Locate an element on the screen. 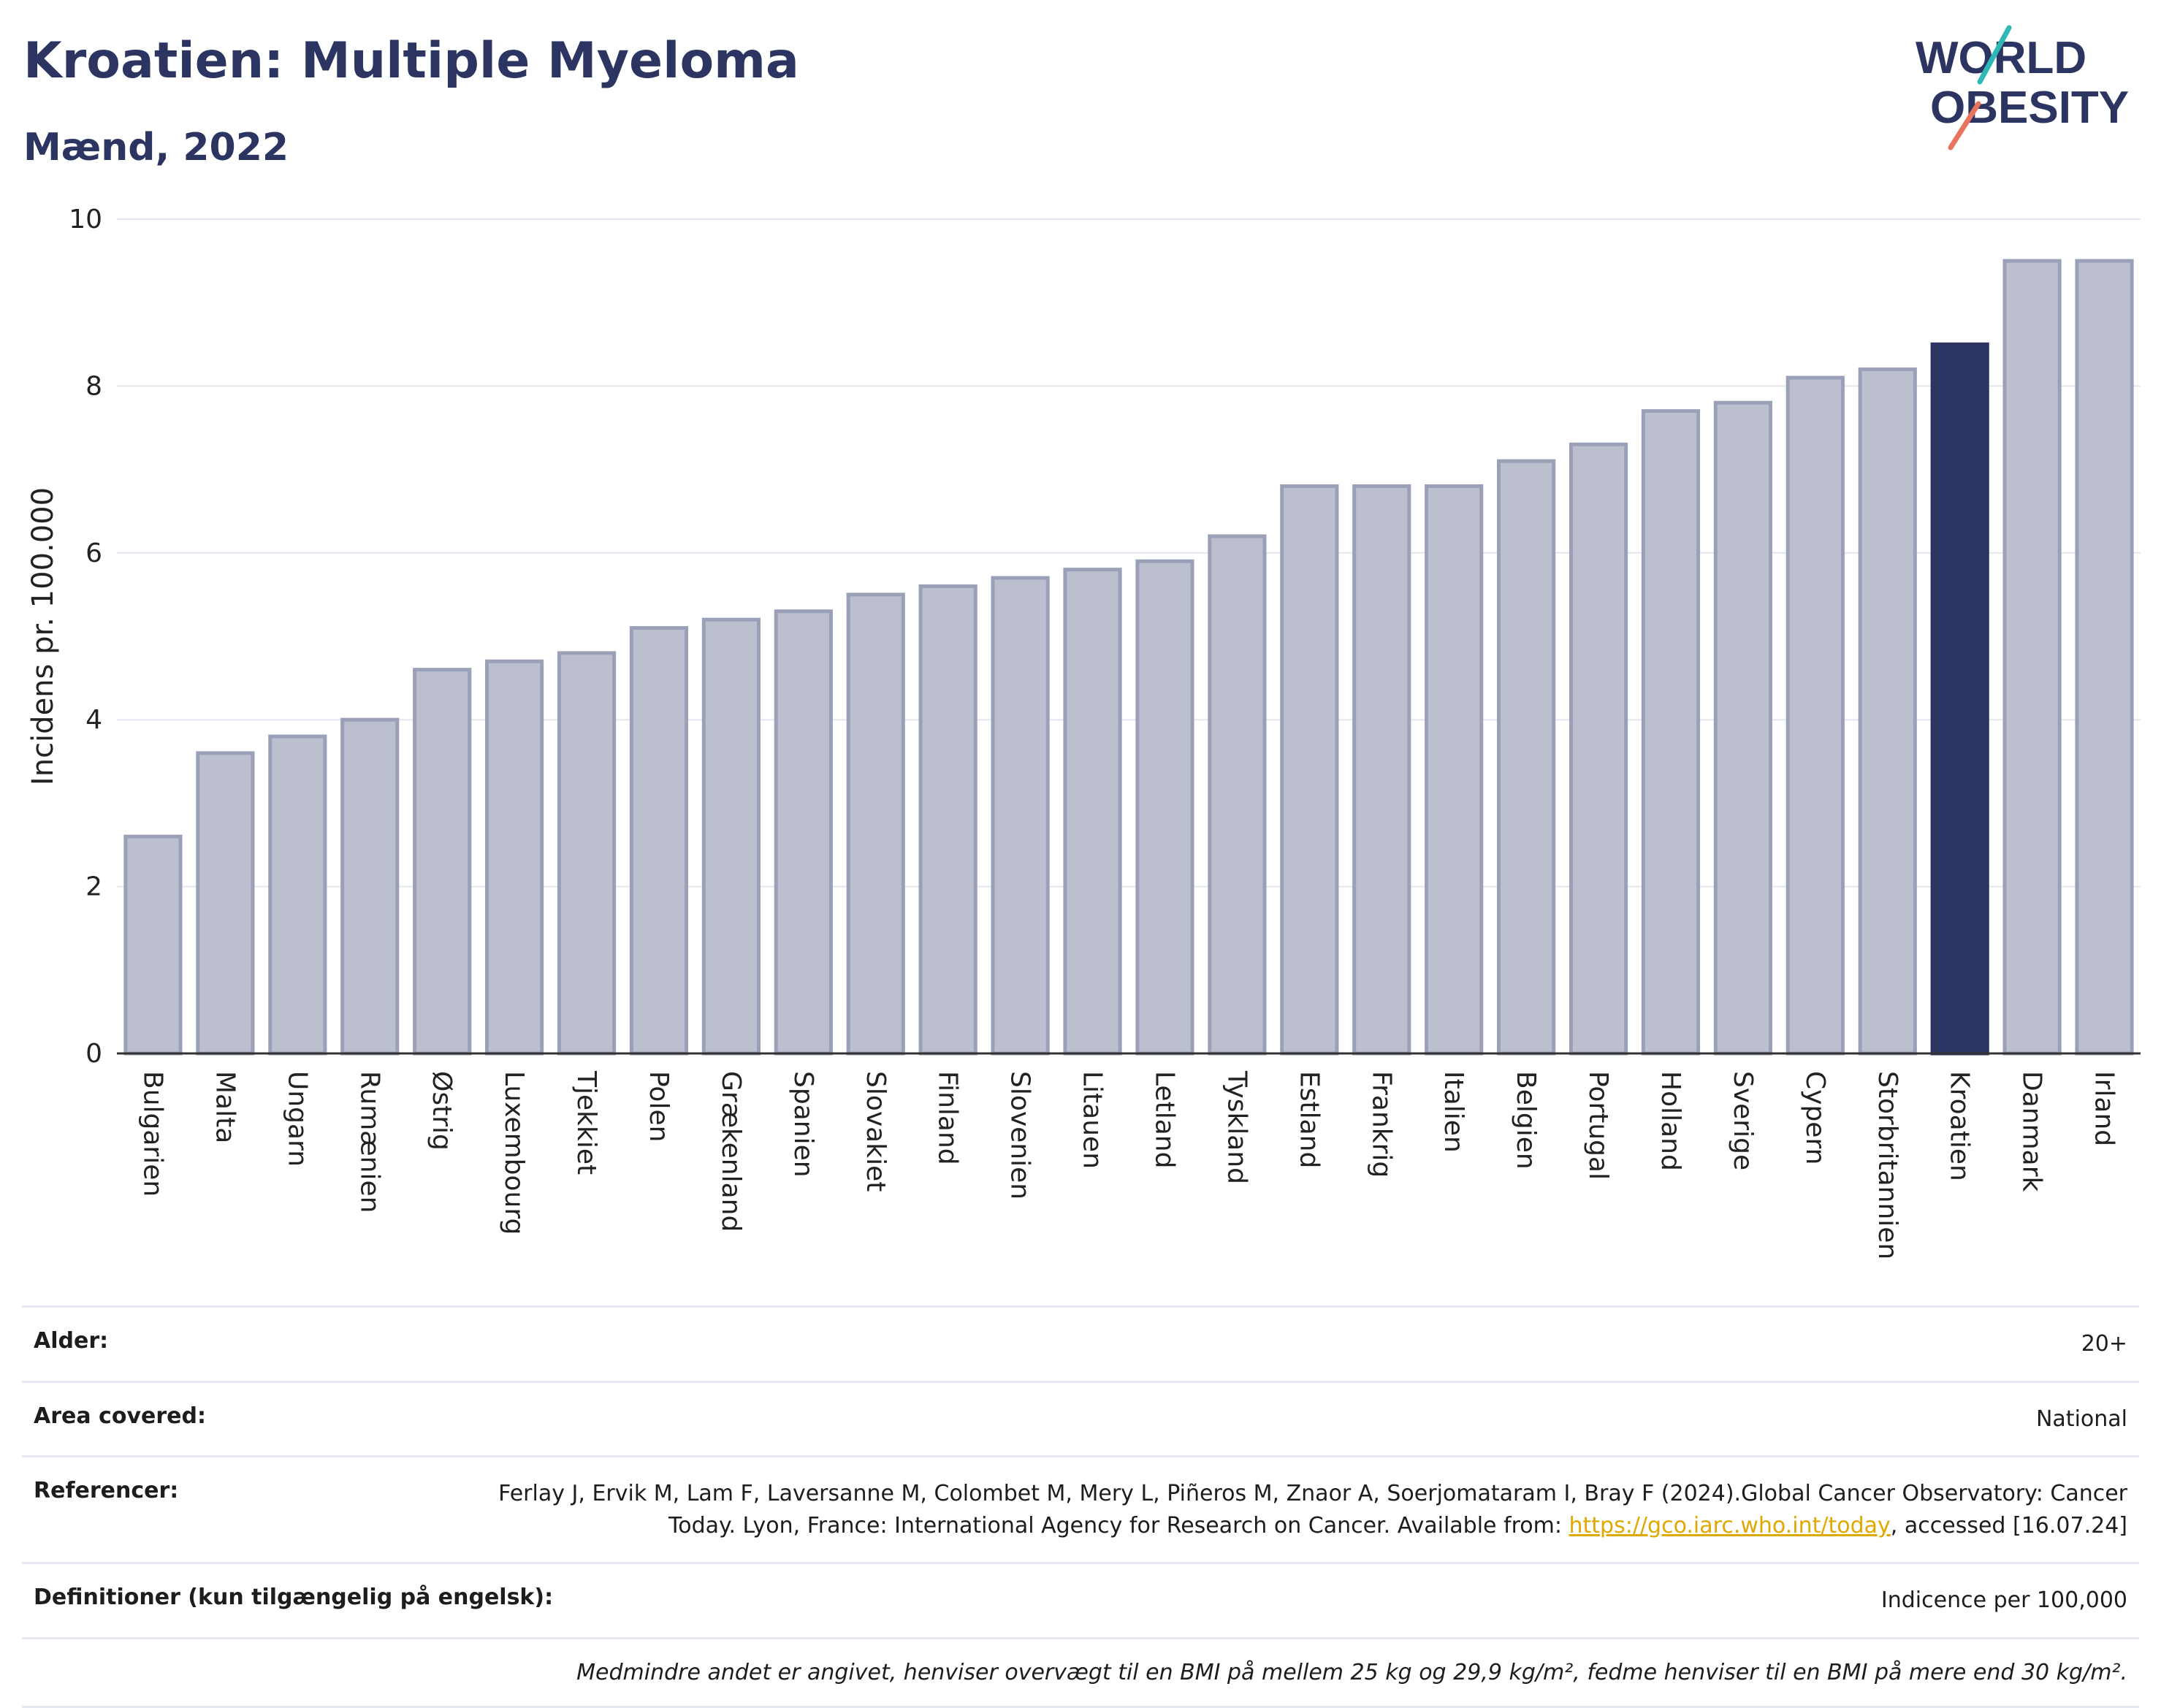 This screenshot has height=1708, width=2161. bar-kroatien is located at coordinates (1960, 699).